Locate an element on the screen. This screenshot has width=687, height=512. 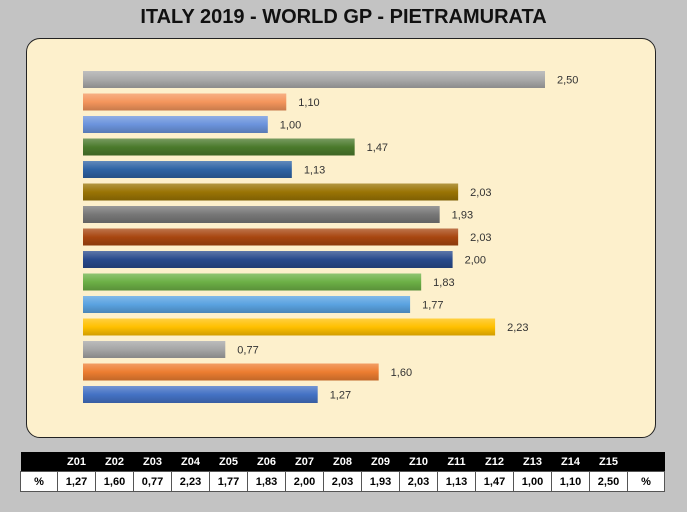
bar-z10 is located at coordinates (271, 192).